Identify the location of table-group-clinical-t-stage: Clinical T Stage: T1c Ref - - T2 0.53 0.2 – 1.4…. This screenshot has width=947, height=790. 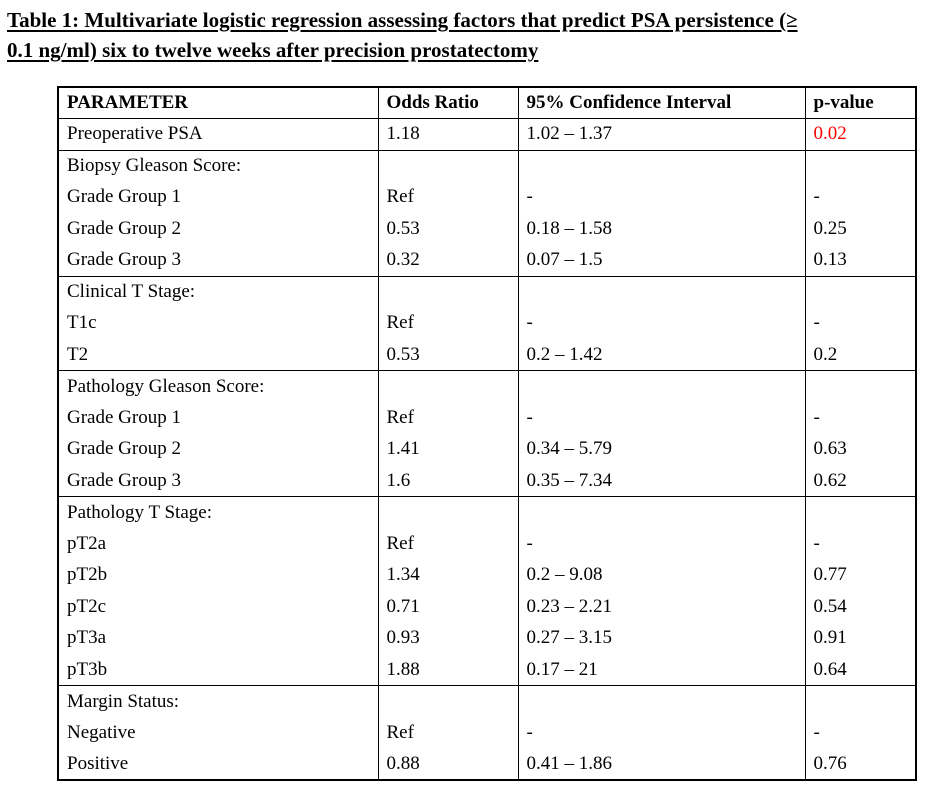
(487, 323).